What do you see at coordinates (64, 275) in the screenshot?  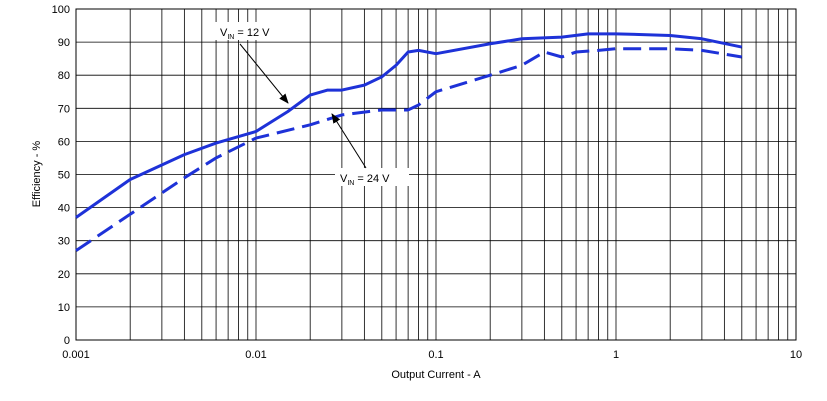 I see `y-tick-label: 20` at bounding box center [64, 275].